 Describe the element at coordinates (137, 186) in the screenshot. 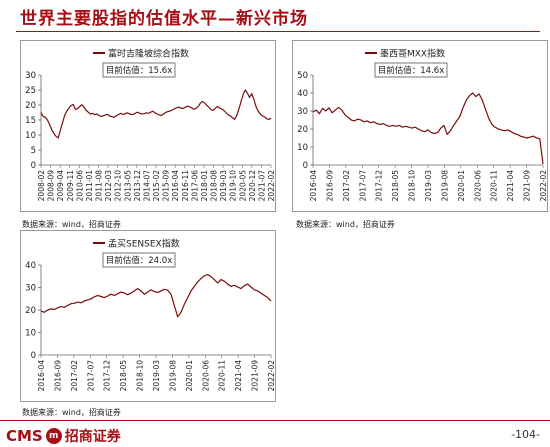

I see `x-tick-label: 2013-12` at that location.